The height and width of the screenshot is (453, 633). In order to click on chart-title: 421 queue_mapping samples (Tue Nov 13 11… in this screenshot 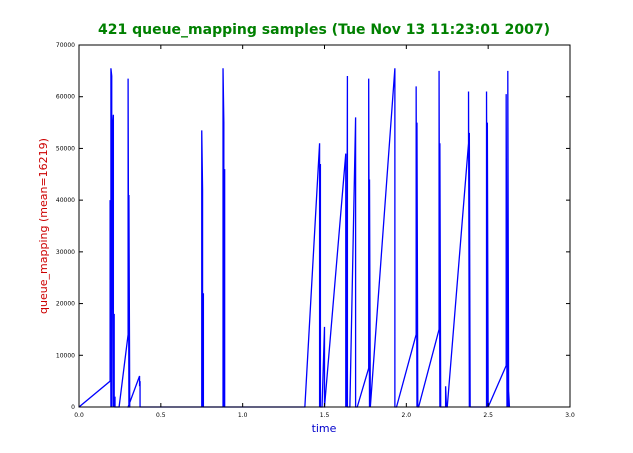, I will do `click(324, 30)`.